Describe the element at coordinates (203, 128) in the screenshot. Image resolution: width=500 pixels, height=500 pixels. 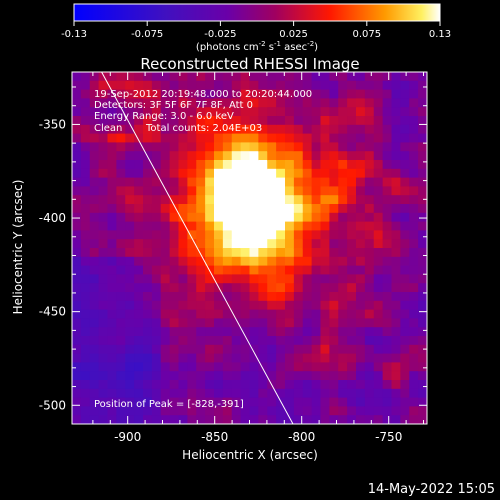
I see `annotation-counts: Total counts: 2.04E+03` at that location.